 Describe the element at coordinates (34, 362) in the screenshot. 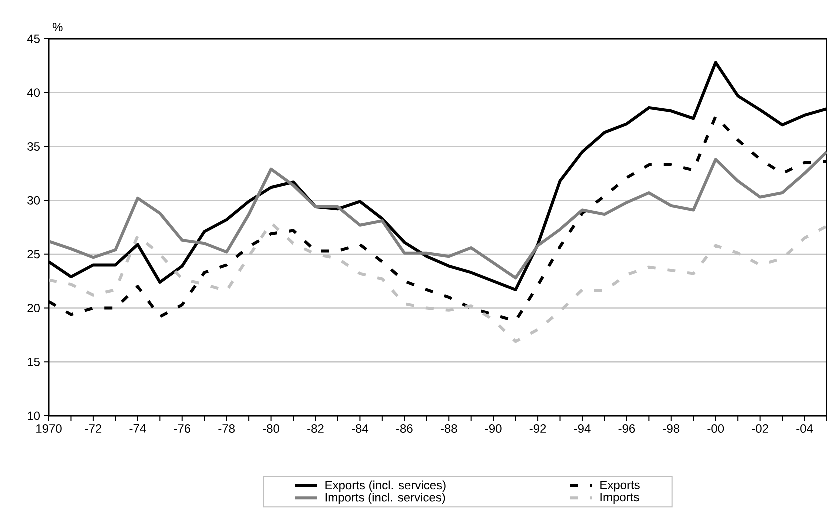

I see `y-tick-label: 15` at that location.